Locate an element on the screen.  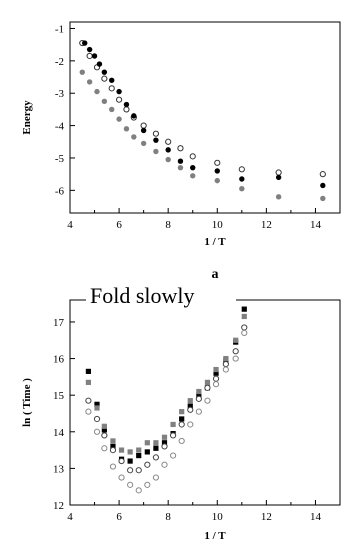
panel-label: a is located at coordinates (215, 274).